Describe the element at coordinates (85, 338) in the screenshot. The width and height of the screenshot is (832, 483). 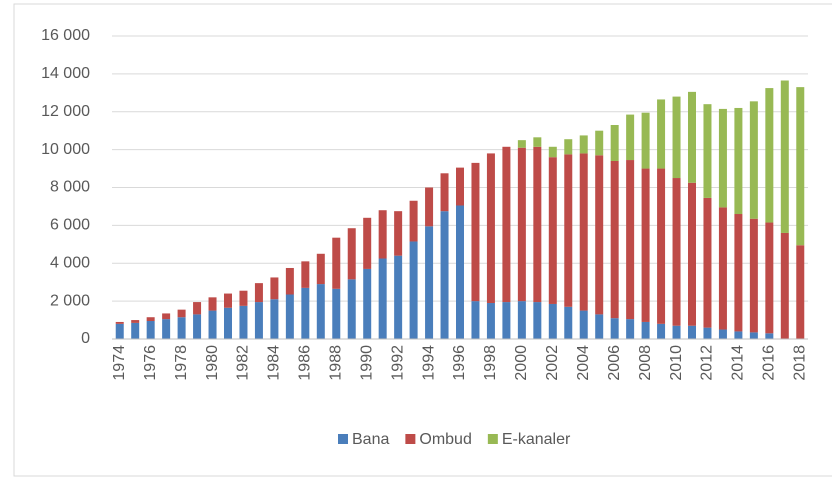
I see `y-tick-label: 0` at that location.